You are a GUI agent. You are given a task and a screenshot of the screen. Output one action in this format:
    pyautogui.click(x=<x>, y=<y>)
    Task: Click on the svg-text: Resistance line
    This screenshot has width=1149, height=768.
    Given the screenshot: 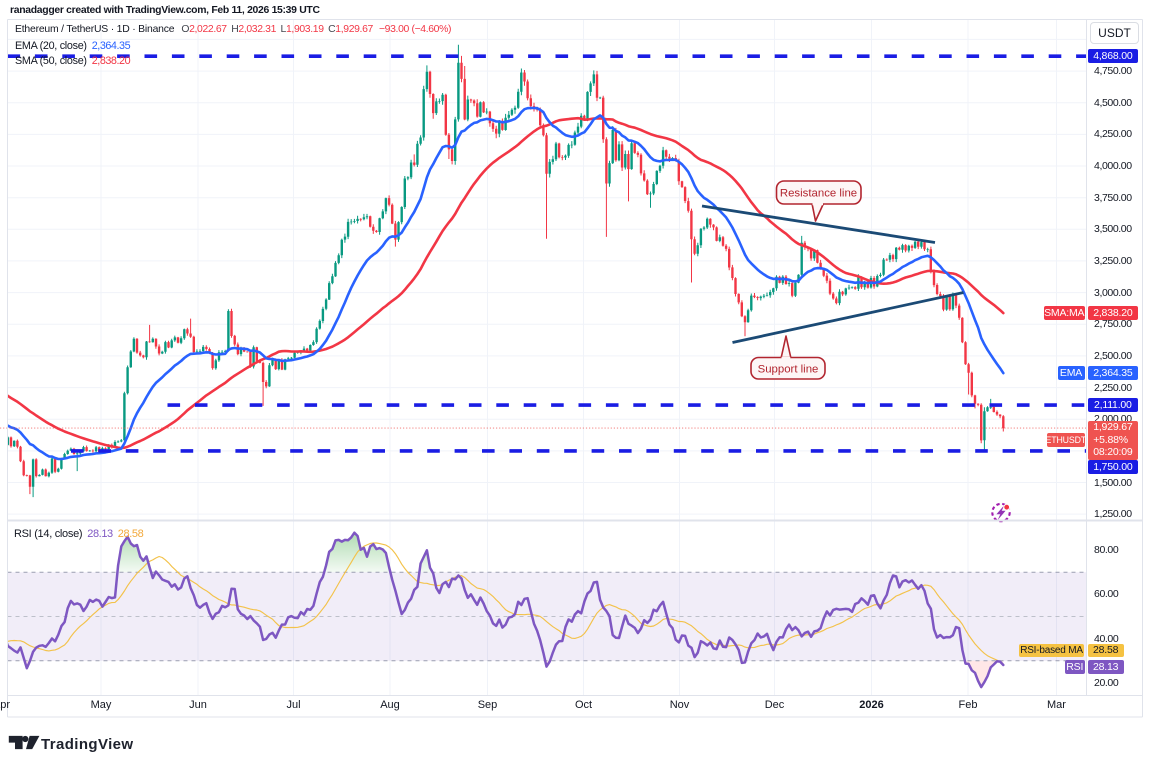 What is the action you would take?
    pyautogui.click(x=818, y=194)
    